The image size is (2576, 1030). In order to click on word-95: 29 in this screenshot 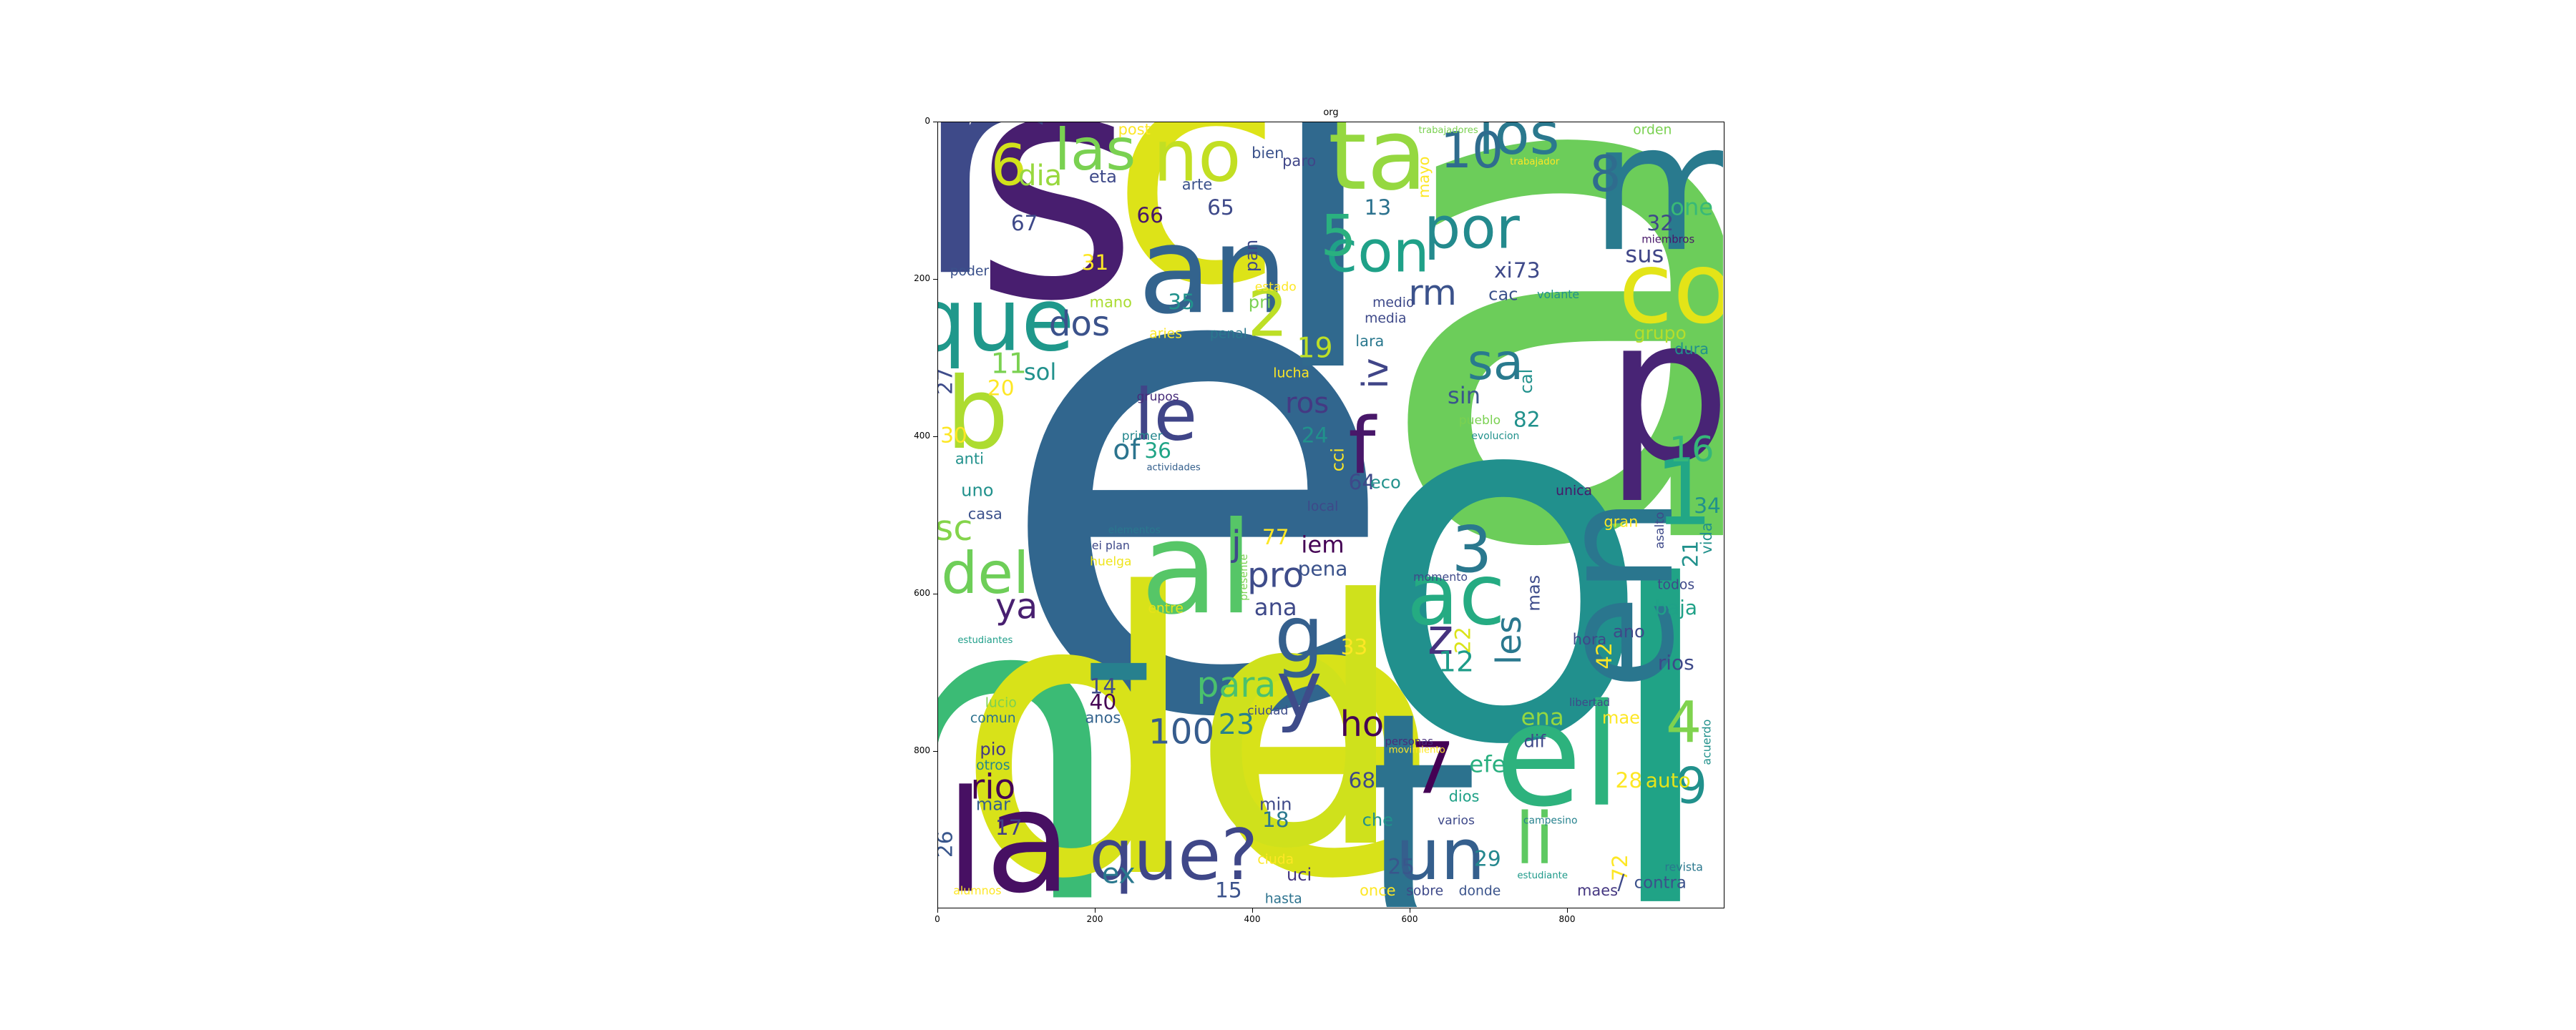, I will do `click(1487, 859)`.